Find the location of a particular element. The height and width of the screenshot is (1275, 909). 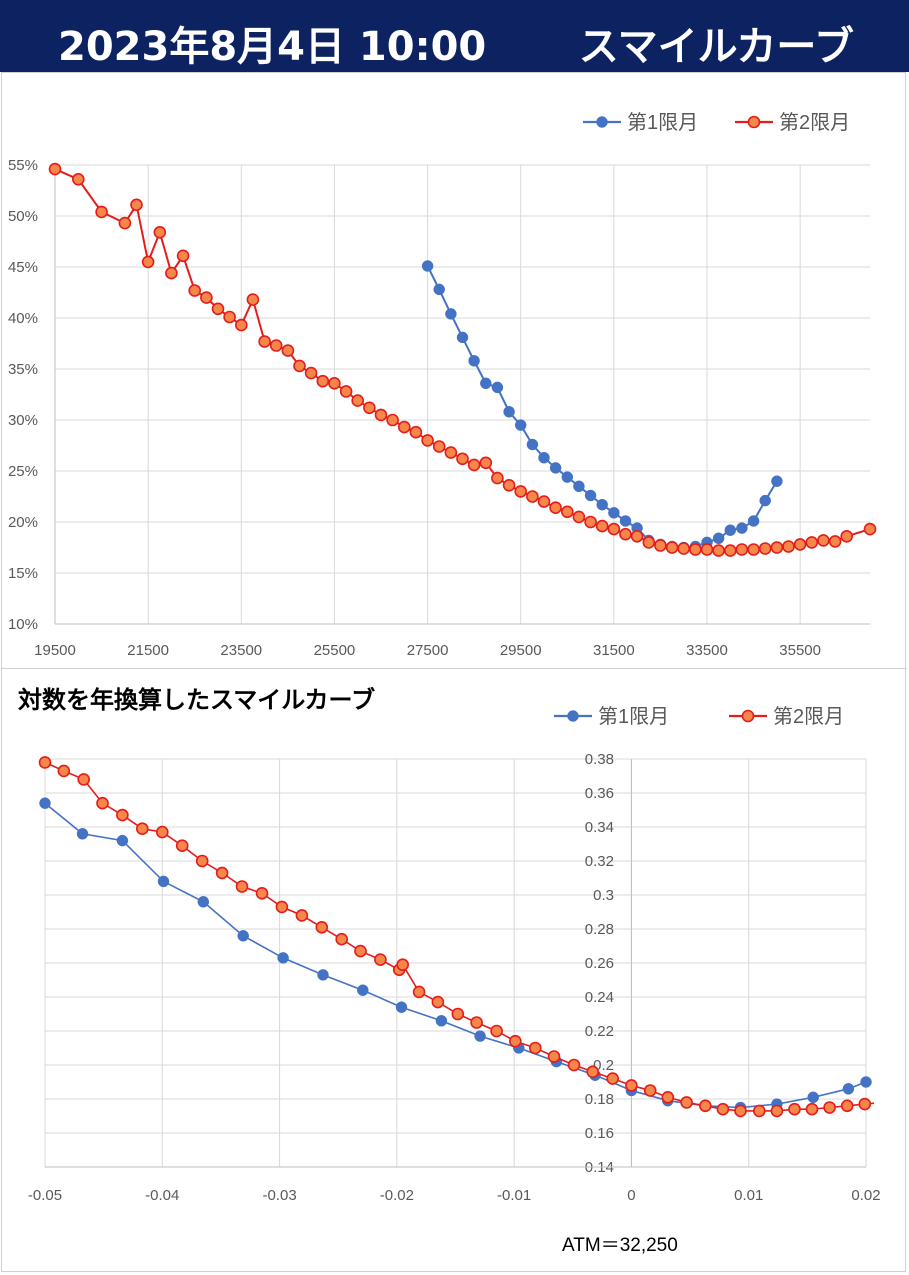

y-tick-label: 0.16 is located at coordinates (599, 1133).